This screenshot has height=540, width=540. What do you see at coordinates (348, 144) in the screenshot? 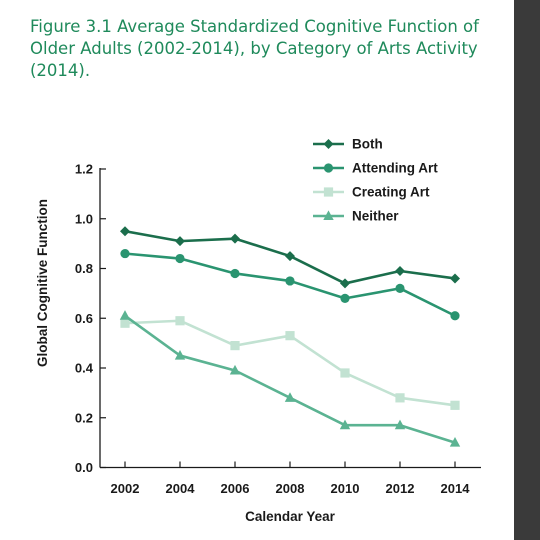
I see `legend-item-both: Both` at bounding box center [348, 144].